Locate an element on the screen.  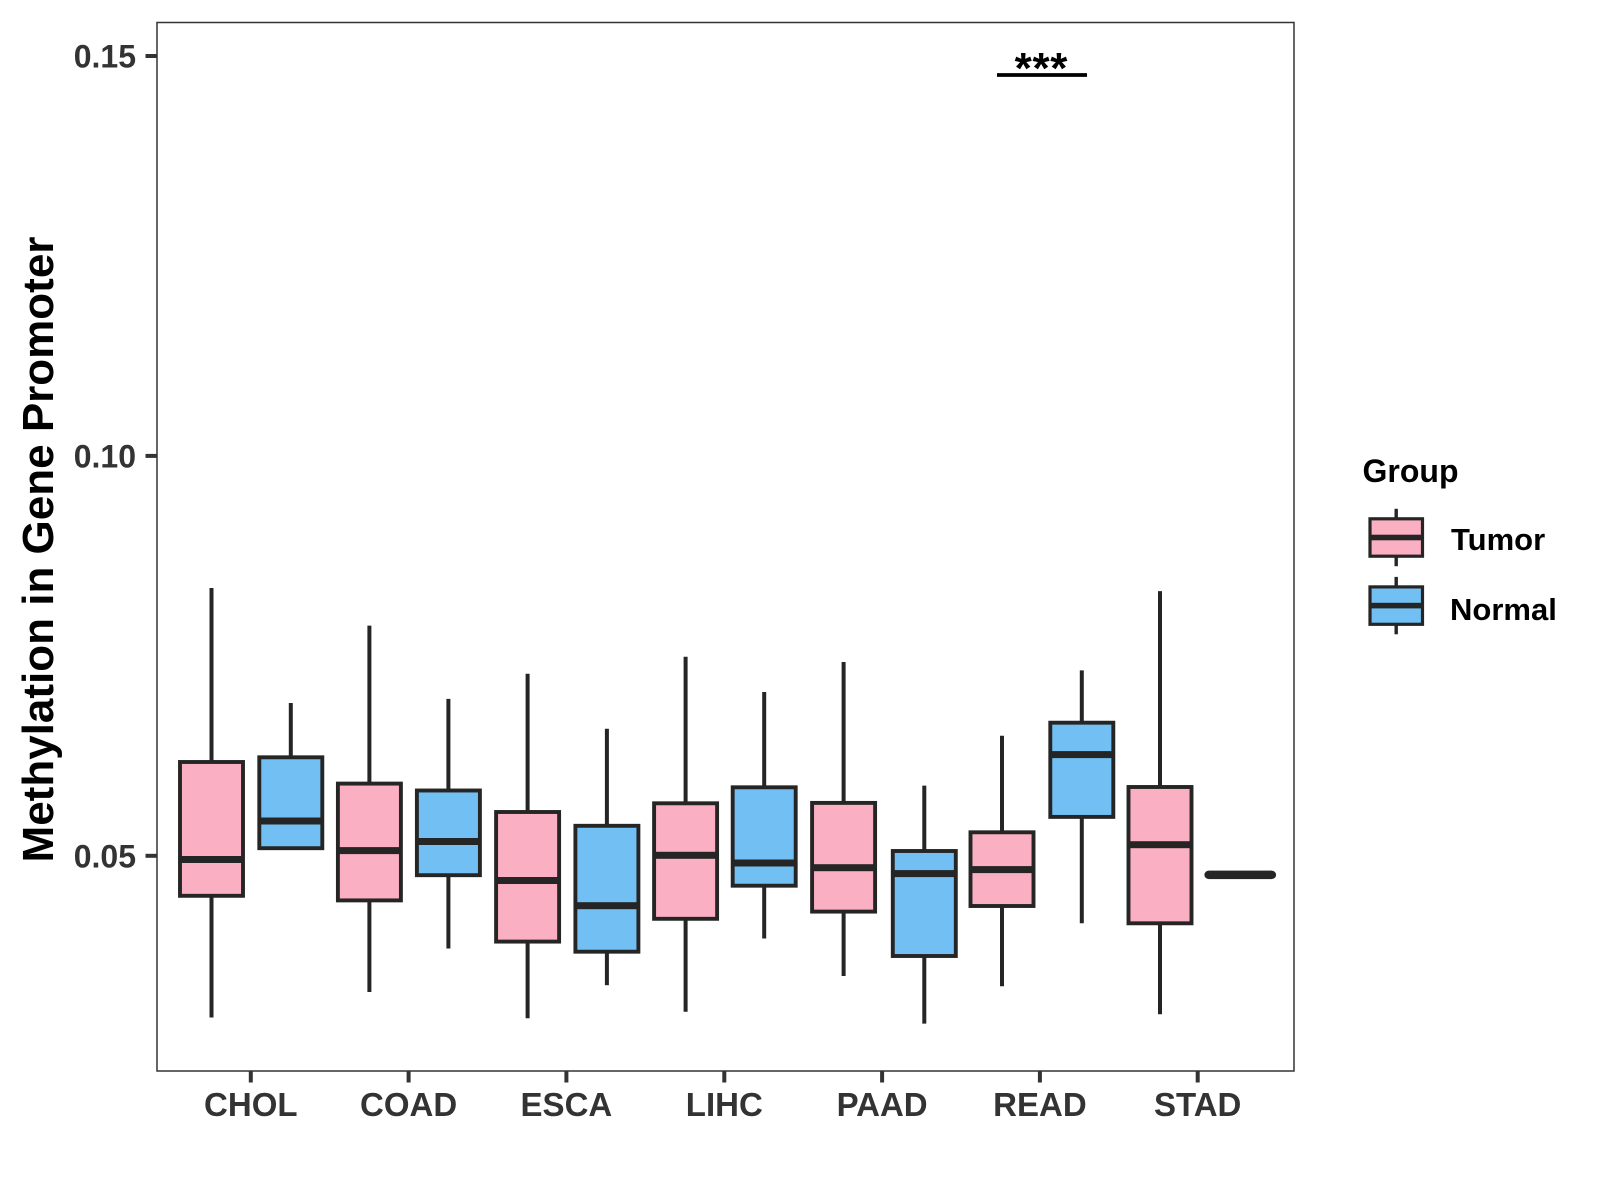
svg-text: 0.15 is located at coordinates (105, 57).